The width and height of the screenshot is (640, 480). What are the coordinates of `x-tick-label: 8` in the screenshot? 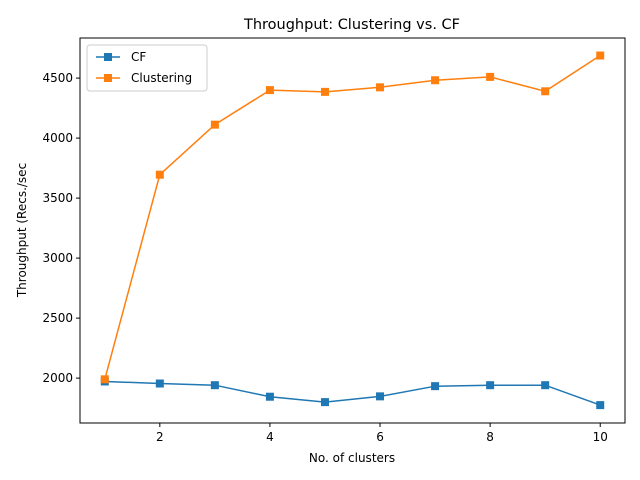 It's located at (490, 437).